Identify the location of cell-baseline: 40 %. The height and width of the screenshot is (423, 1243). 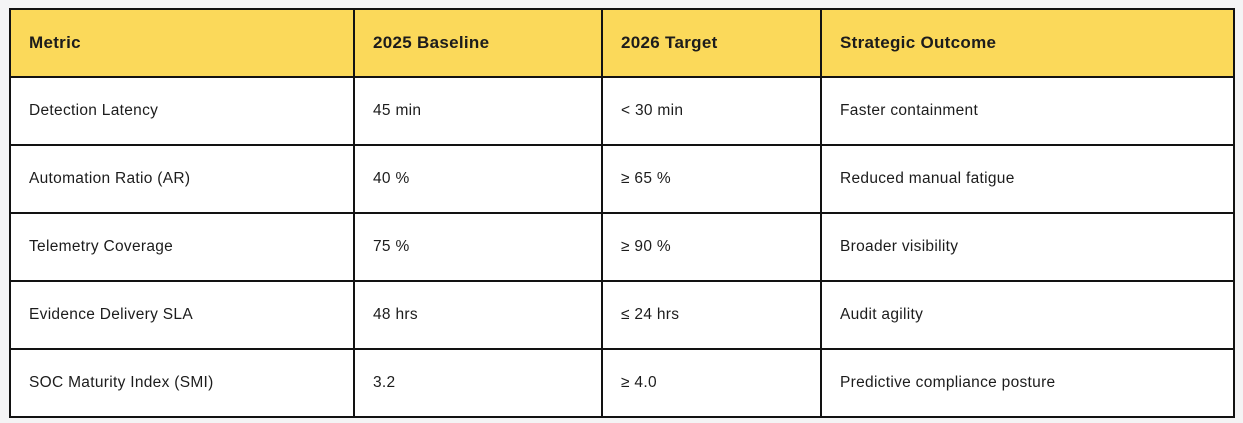
(478, 179).